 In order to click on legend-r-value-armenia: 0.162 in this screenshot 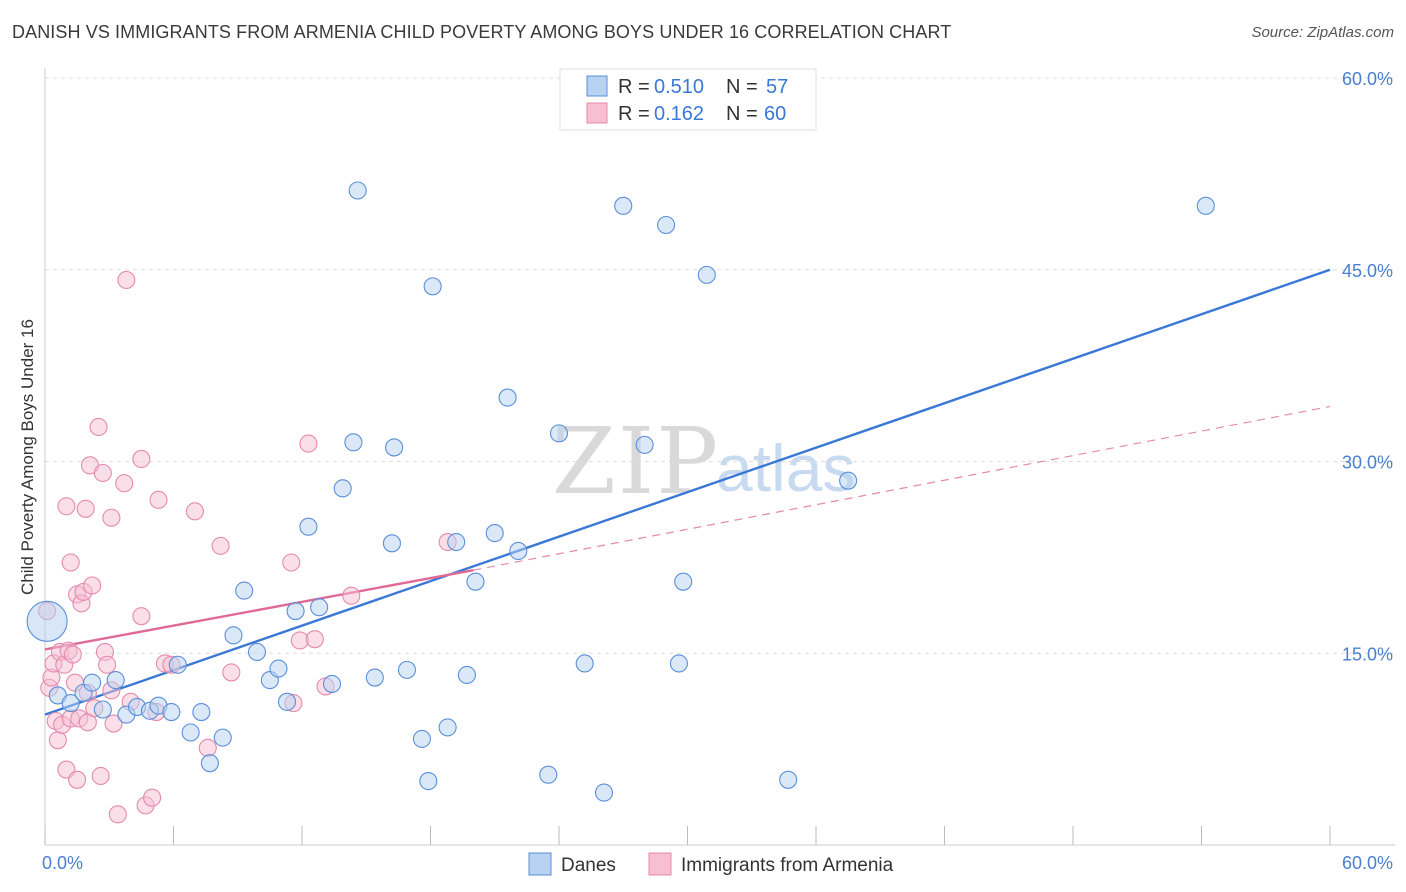, I will do `click(679, 114)`.